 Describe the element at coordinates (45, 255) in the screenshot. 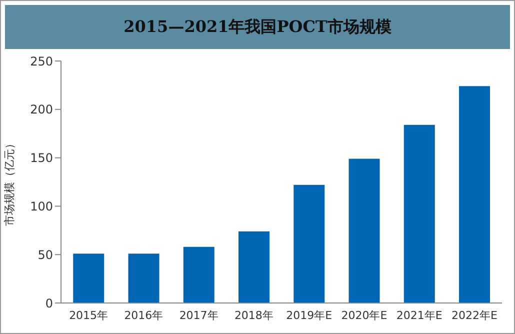

I see `y-tick-label: 50` at that location.